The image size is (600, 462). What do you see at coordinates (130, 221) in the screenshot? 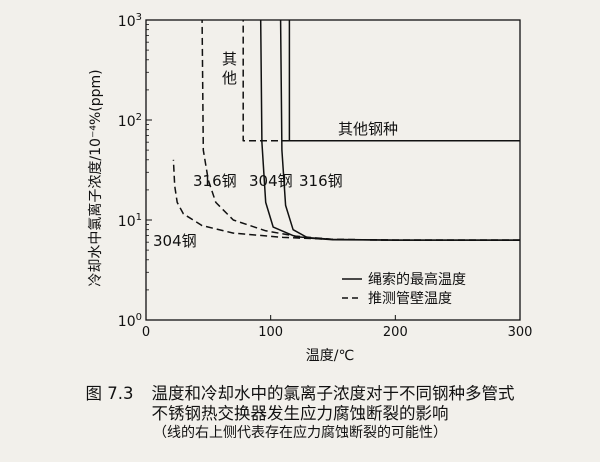
I see `y-tick-label-1: 10¹` at bounding box center [130, 221].